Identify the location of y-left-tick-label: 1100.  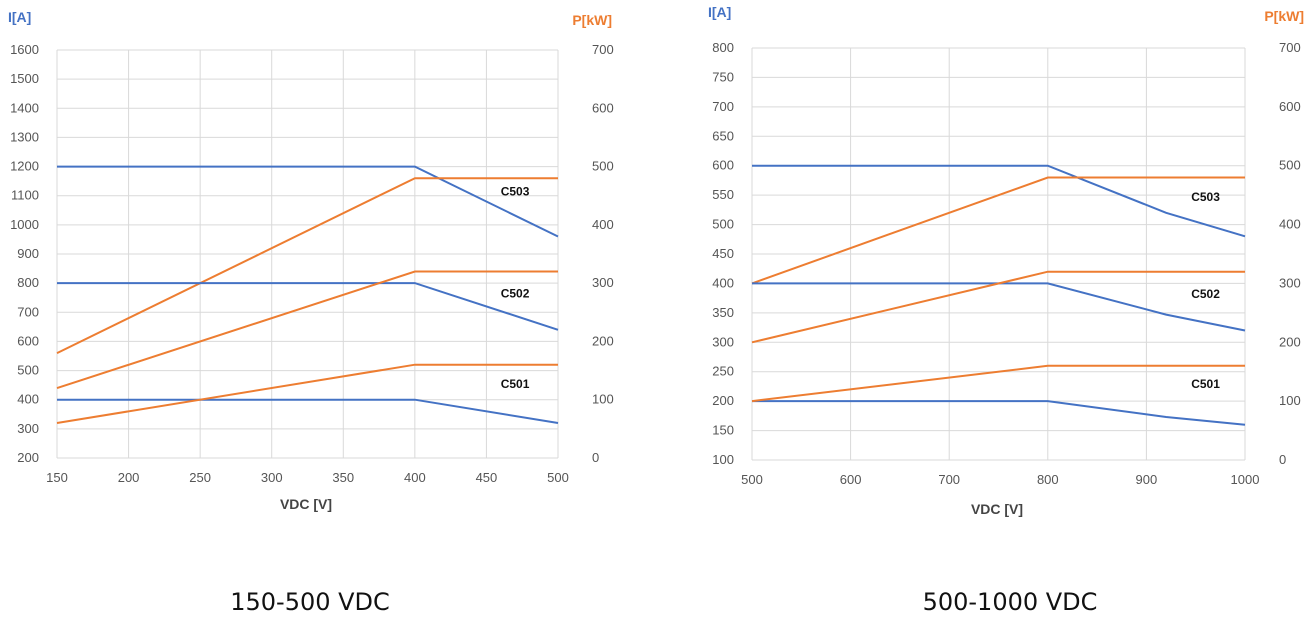
(25, 195).